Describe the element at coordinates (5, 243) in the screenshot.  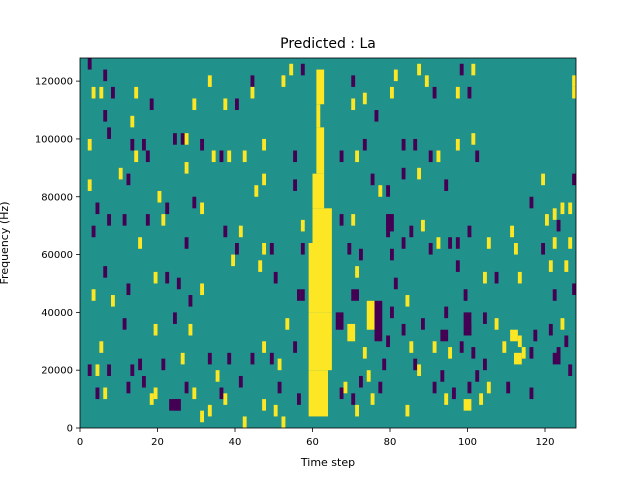
I see `y-axis-title: Frequency (Hz)` at that location.